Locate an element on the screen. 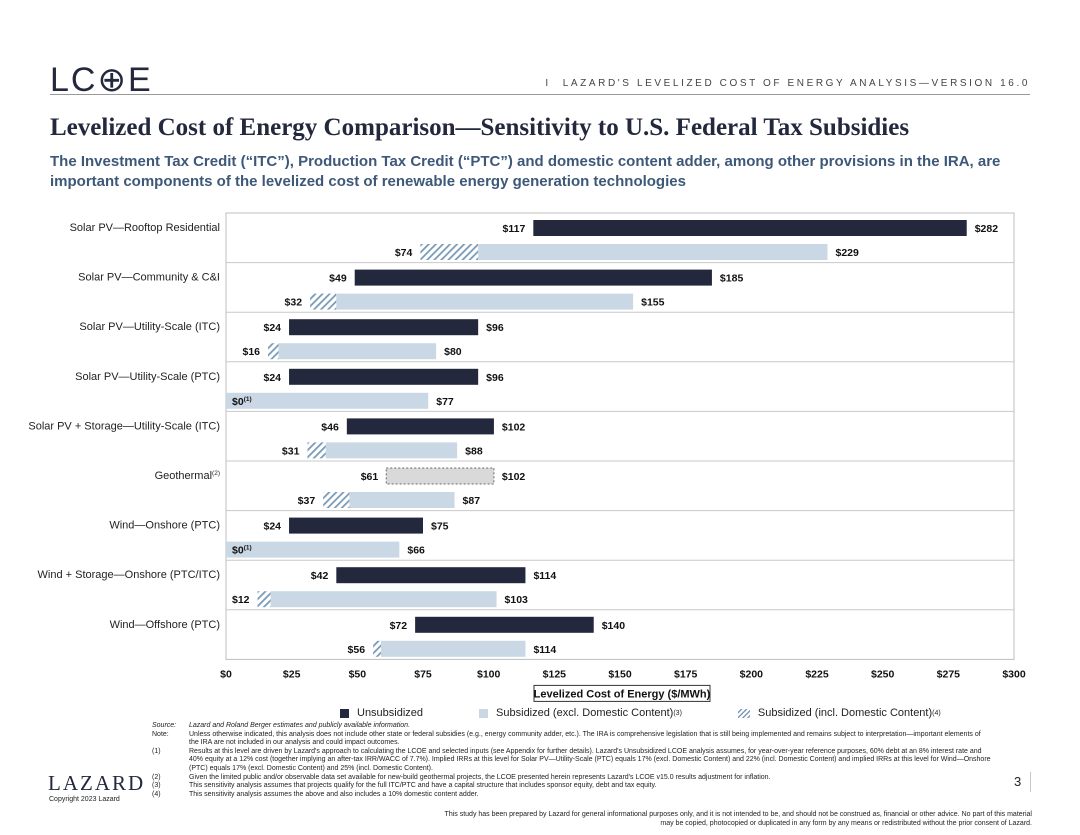 The image size is (1080, 835). category-label: Solar PV—Utility-Scale (ITC) is located at coordinates (149, 327).